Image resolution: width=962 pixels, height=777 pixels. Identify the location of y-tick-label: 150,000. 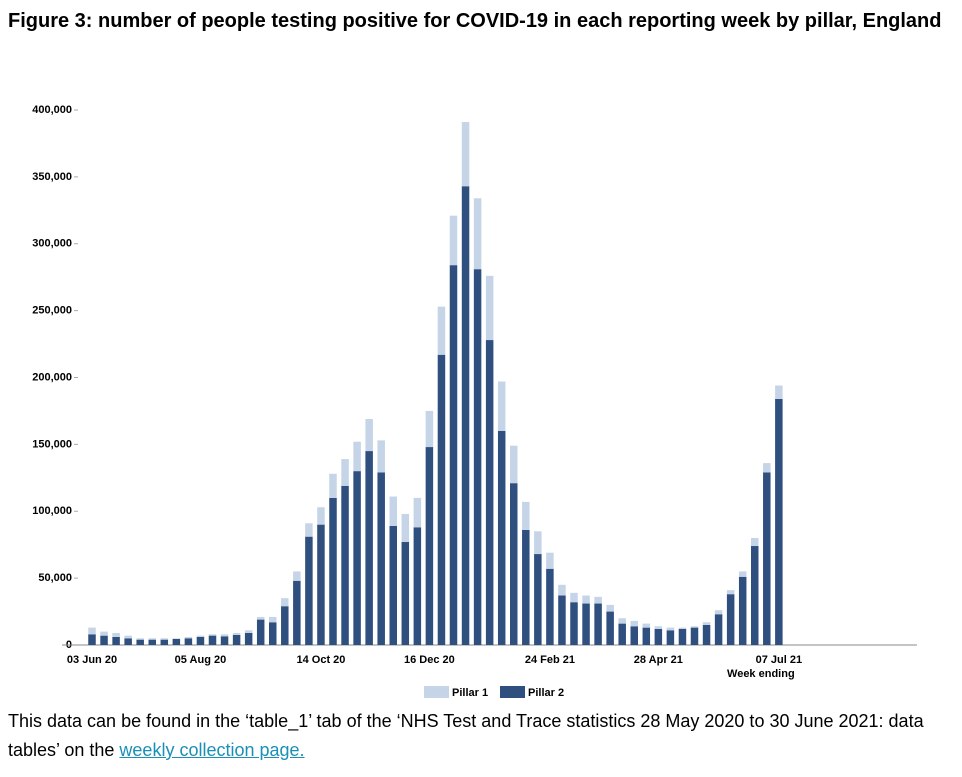
(52, 444).